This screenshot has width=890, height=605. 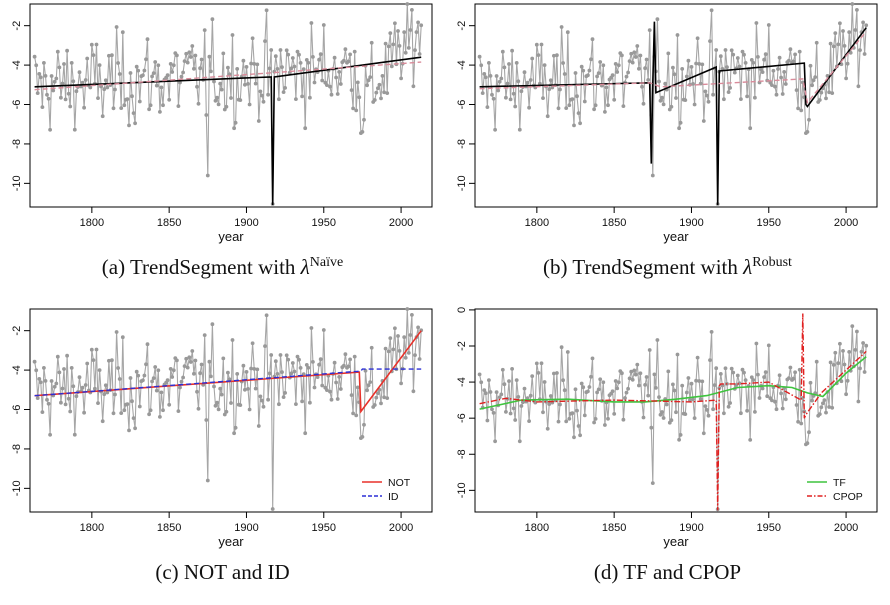 I want to click on legend-label: CPOP, so click(x=848, y=497).